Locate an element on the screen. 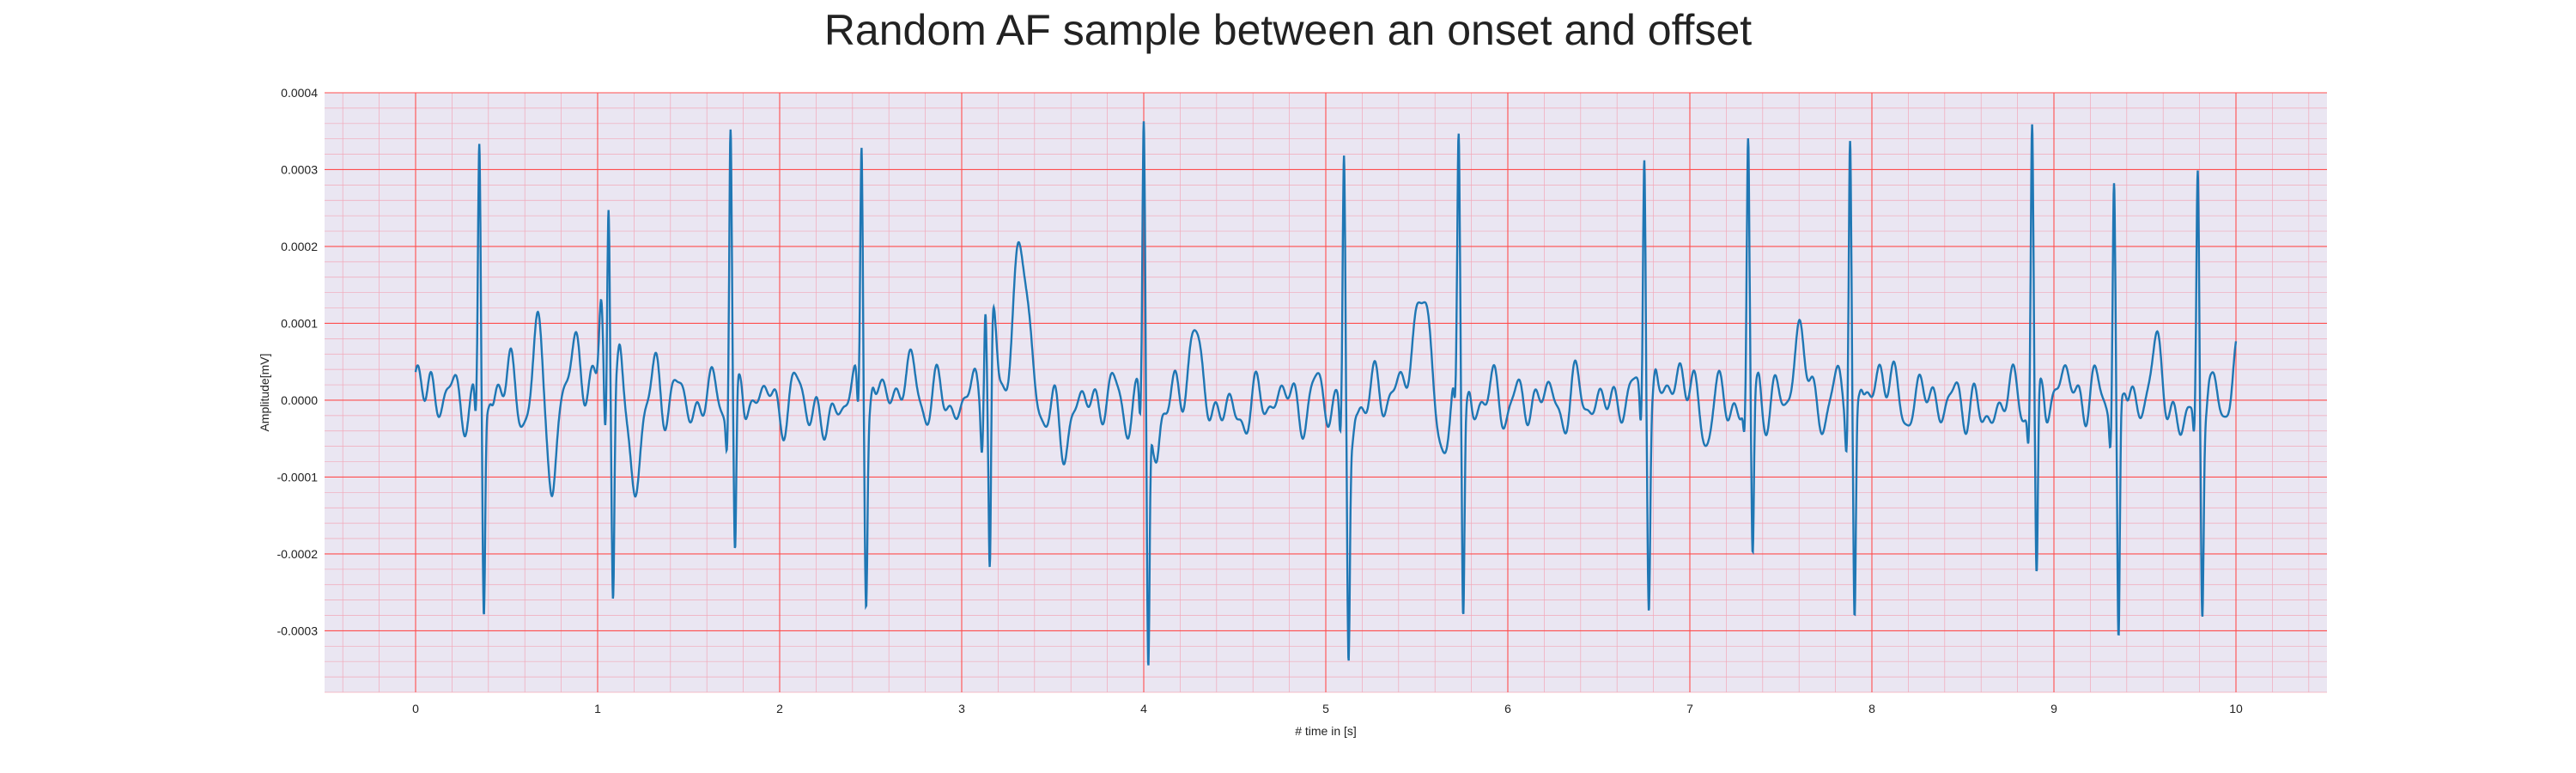 The image size is (2576, 773). y-tick-label: -0.0002 is located at coordinates (298, 554).